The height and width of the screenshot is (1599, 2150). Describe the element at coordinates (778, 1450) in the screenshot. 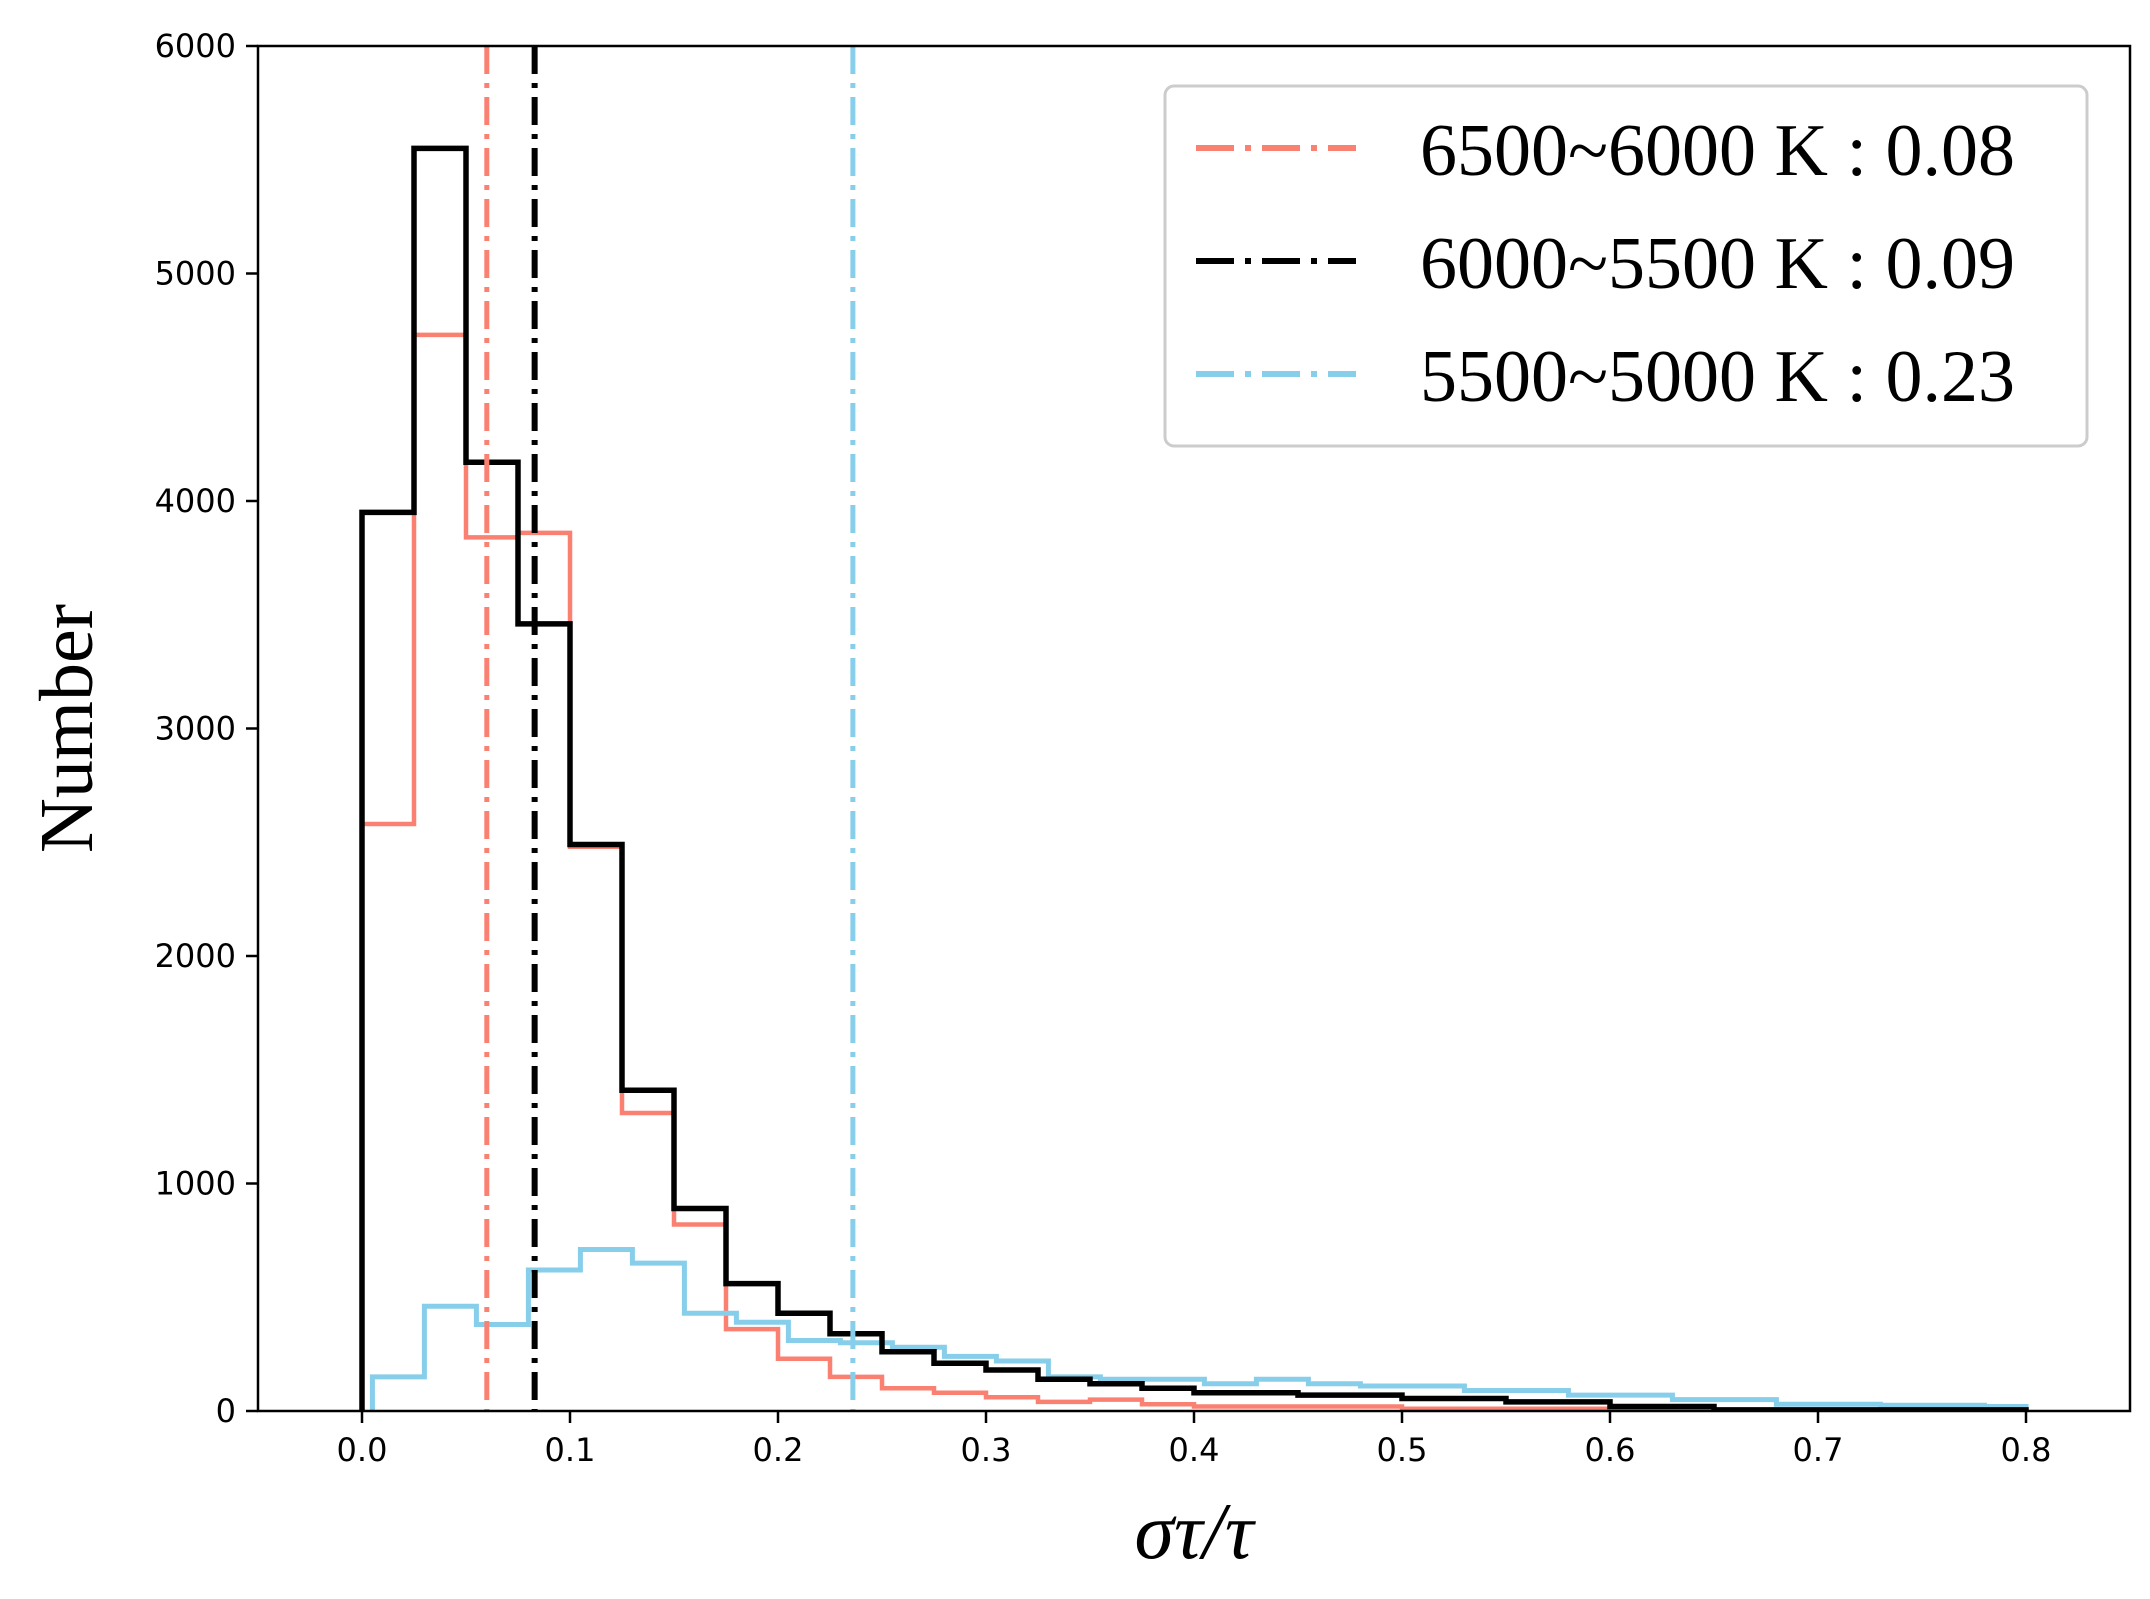

I see `x-tick-label: 0.2` at that location.